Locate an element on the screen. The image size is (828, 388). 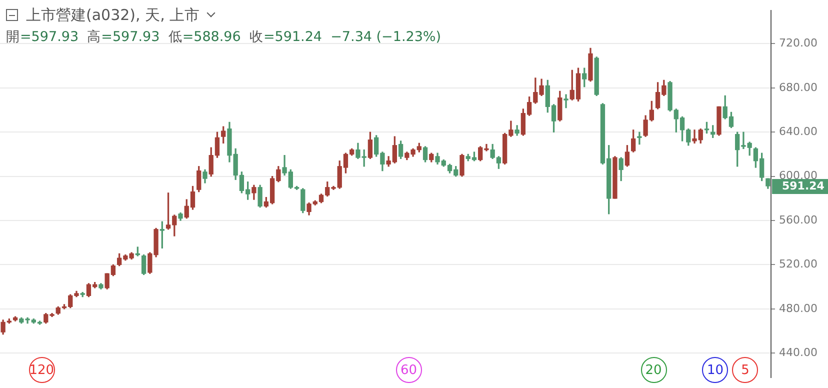
y-tick-label: 720.00 is located at coordinates (798, 43).